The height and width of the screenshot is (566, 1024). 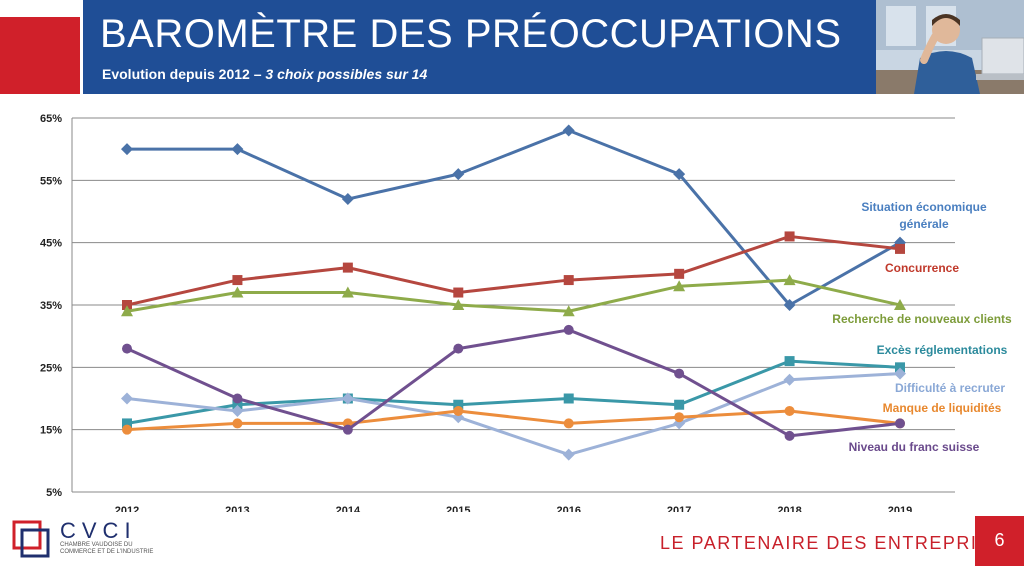 I want to click on subtitle-lead: Evolution depuis 2012 –, so click(x=184, y=74).